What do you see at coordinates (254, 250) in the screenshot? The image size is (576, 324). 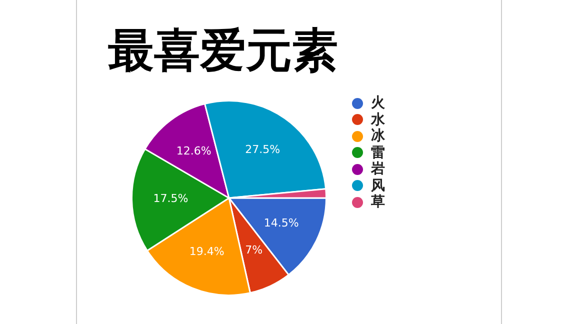 I see `data-label: 7%` at bounding box center [254, 250].